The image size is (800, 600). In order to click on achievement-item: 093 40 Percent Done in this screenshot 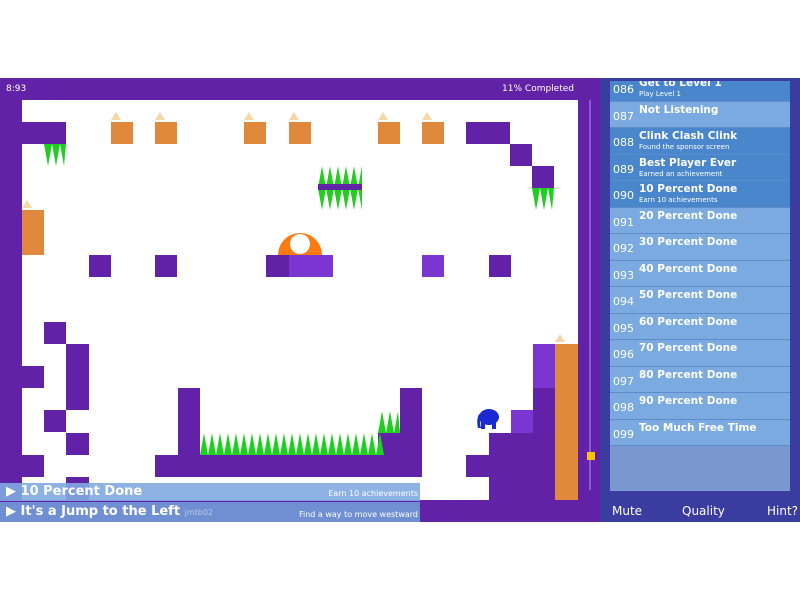, I will do `click(700, 273)`.